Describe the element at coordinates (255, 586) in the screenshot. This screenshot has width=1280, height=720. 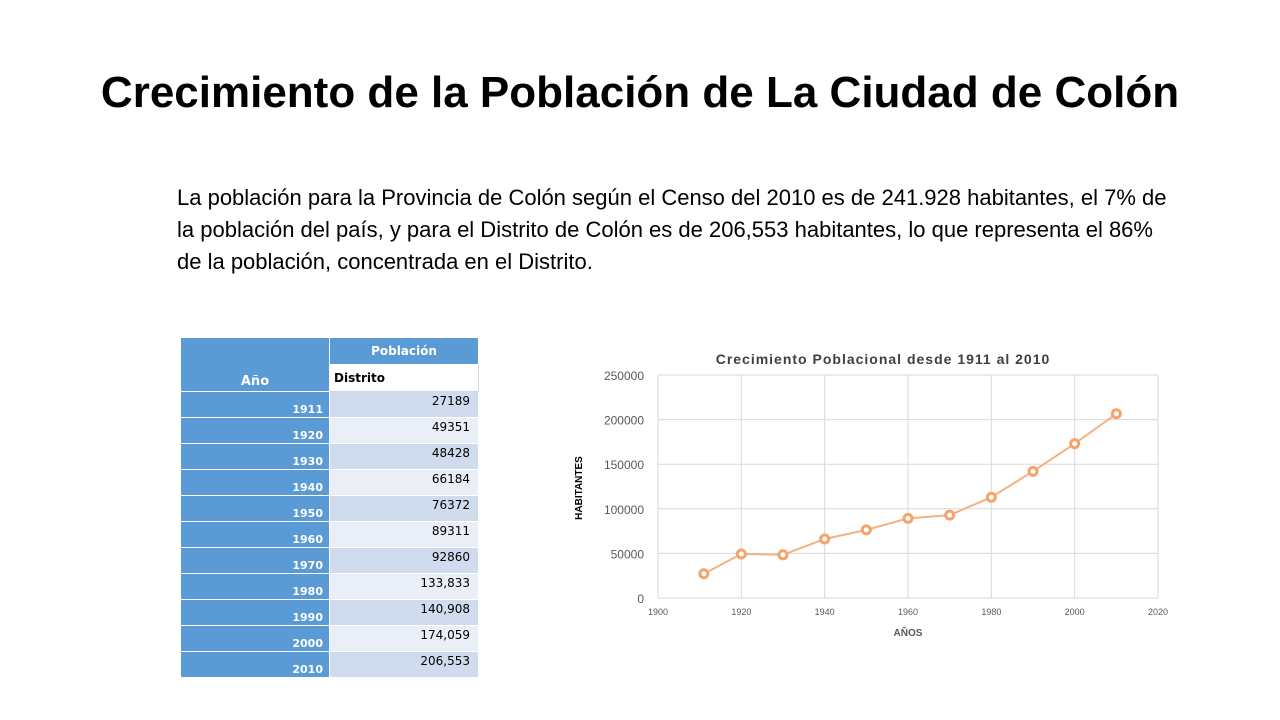
I see `table-cell-year: 1980` at that location.